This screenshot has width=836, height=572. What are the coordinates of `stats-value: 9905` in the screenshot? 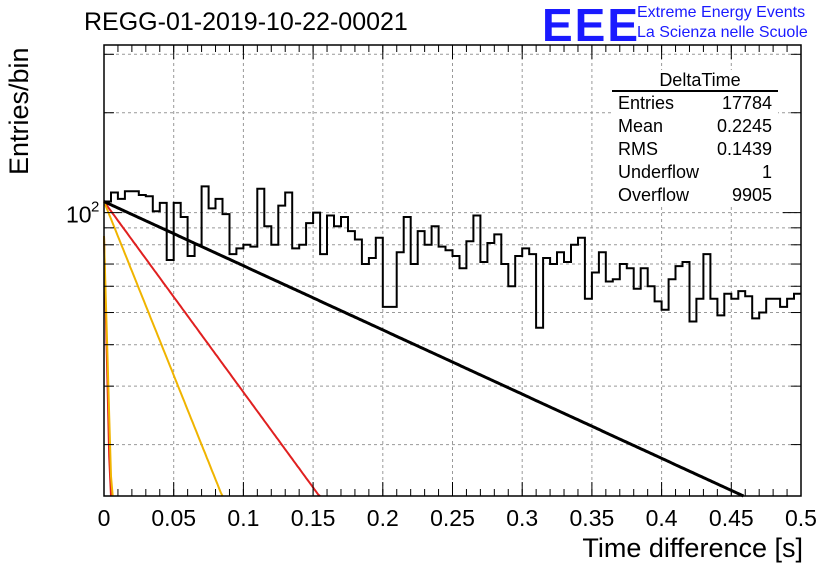 It's located at (751, 195).